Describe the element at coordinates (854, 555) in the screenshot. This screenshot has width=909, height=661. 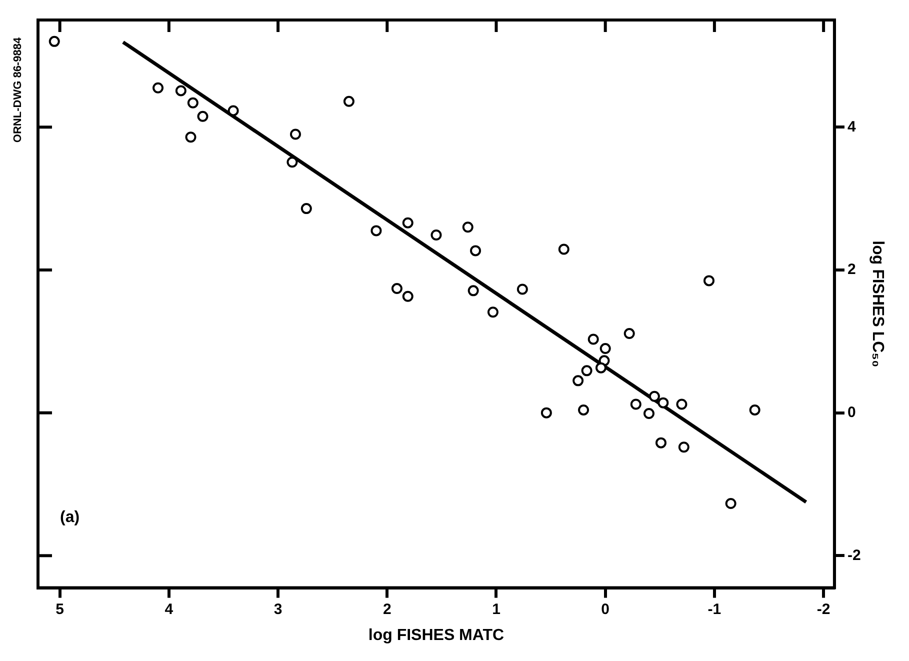
I see `y-tick-label: -2` at that location.